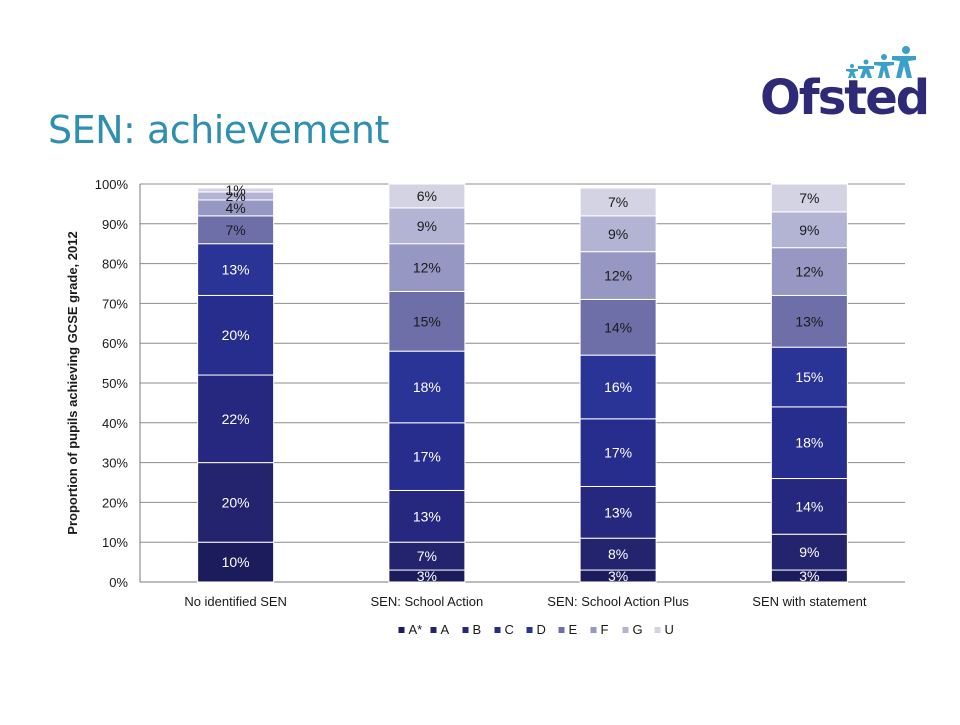 The height and width of the screenshot is (725, 960). What do you see at coordinates (416, 629) in the screenshot?
I see `legend-label: A*` at bounding box center [416, 629].